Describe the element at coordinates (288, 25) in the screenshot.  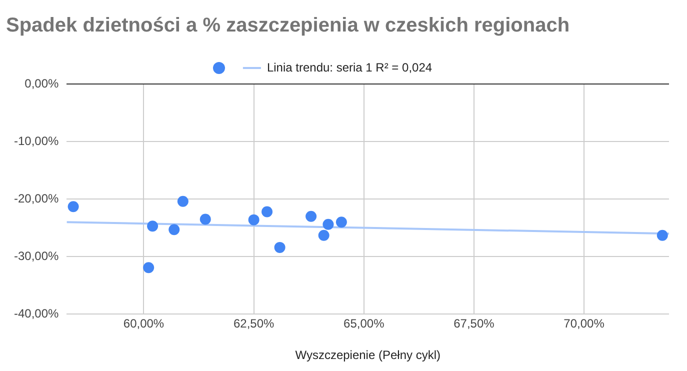
I see `chart-title: Spadek dzietności a % zaszczepienia w czeskich regionach` at that location.